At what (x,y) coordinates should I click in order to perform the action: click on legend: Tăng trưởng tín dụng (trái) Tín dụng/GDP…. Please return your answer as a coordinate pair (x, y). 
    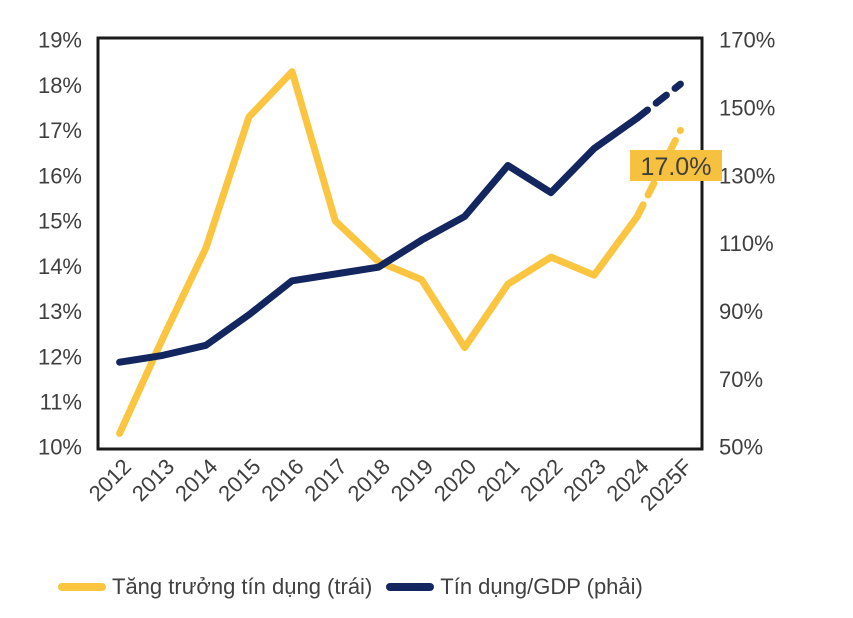
    Looking at the image, I should click on (350, 587).